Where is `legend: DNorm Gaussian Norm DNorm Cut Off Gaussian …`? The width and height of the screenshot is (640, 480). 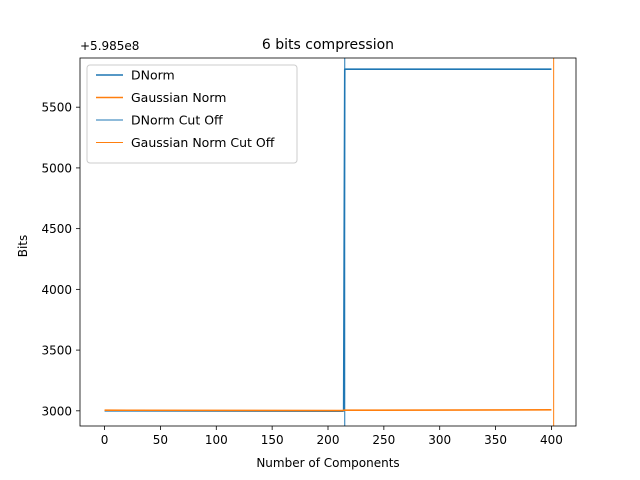
legend: DNorm Gaussian Norm DNorm Cut Off Gaussian … is located at coordinates (192, 114).